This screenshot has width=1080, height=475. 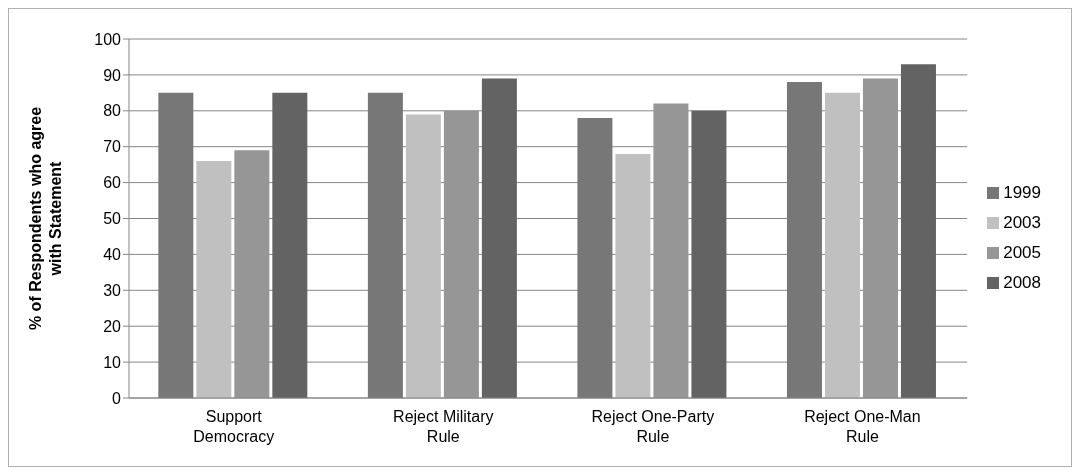 What do you see at coordinates (112, 183) in the screenshot?
I see `y-tick-label: 60` at bounding box center [112, 183].